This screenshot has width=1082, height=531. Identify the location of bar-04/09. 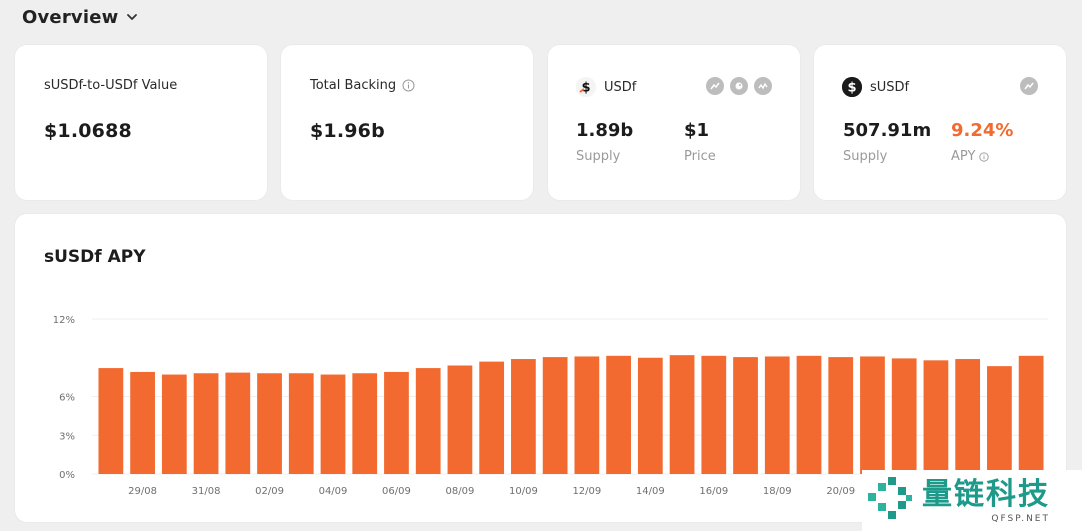
(333, 424).